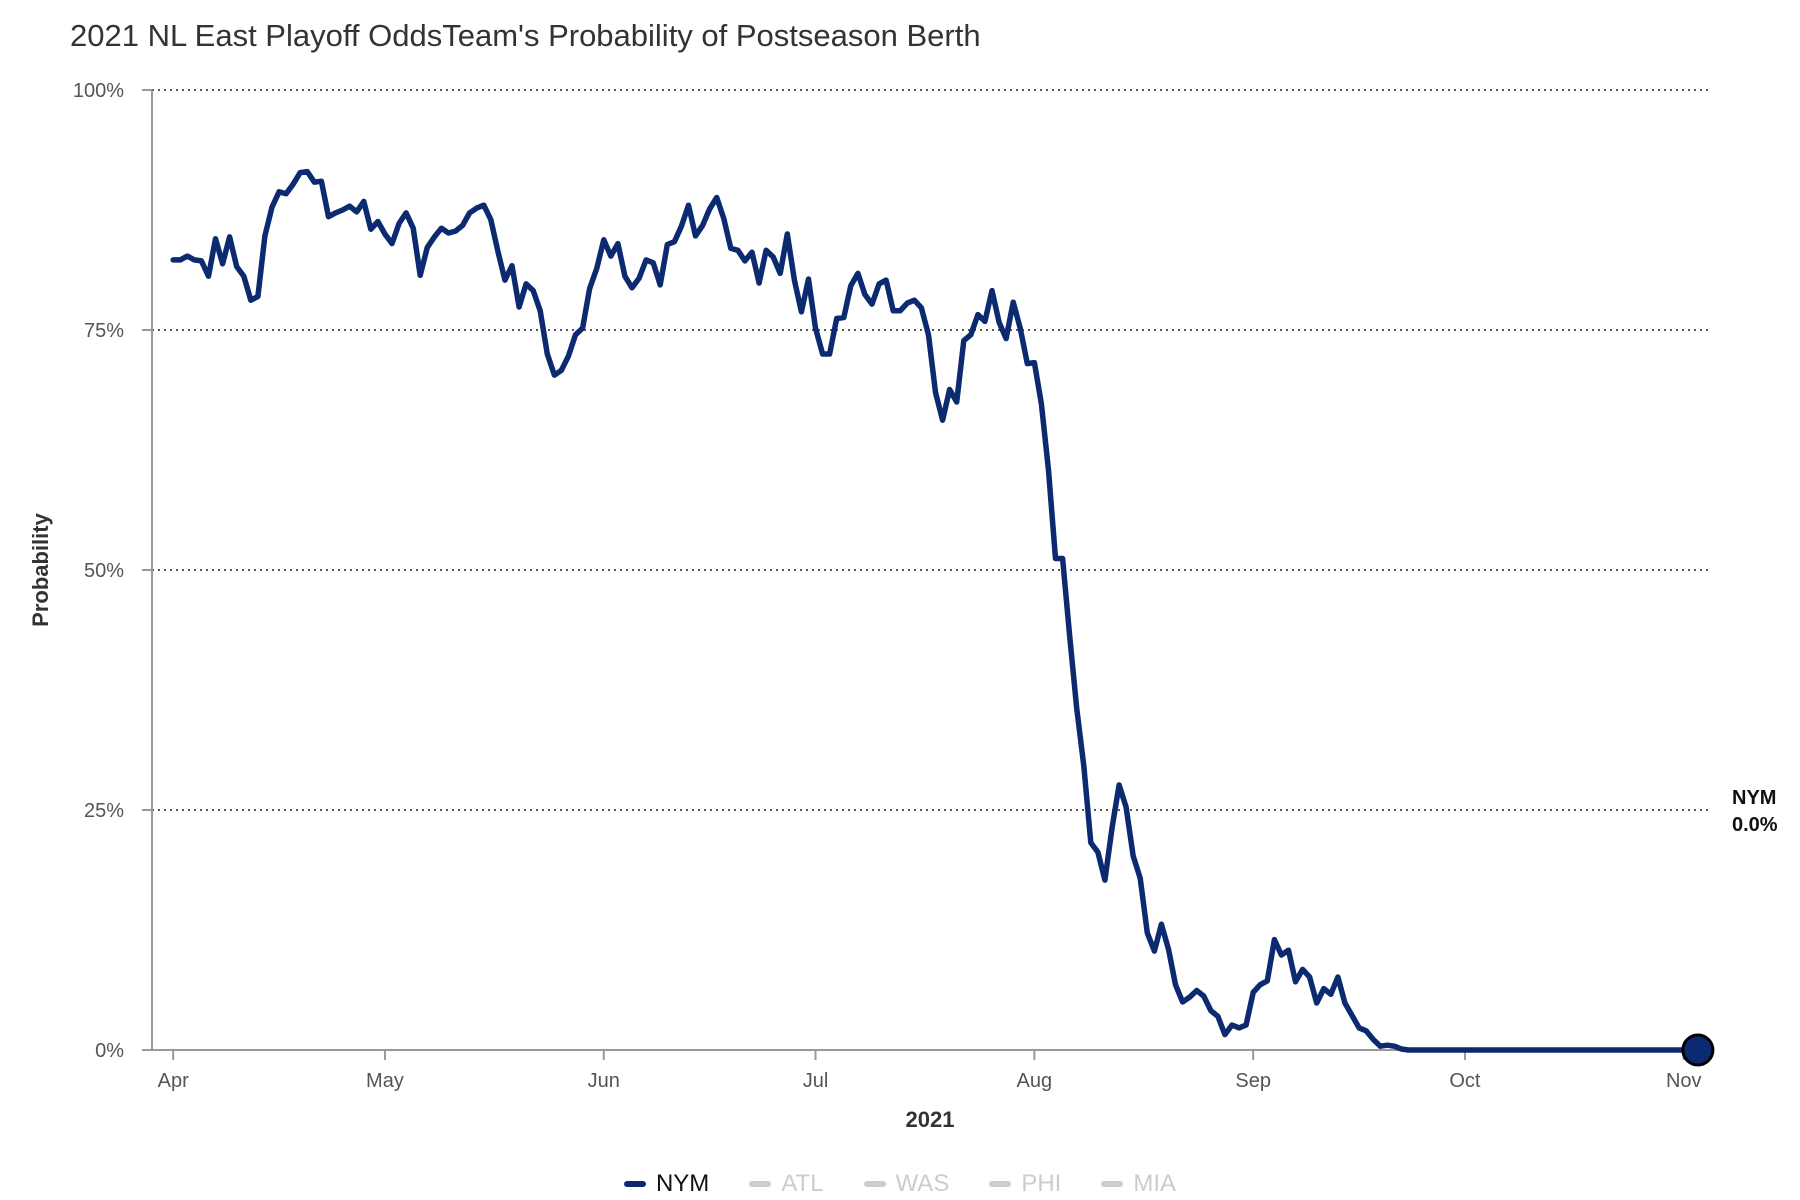 The image size is (1800, 1200). I want to click on x-tick-label: May, so click(385, 1081).